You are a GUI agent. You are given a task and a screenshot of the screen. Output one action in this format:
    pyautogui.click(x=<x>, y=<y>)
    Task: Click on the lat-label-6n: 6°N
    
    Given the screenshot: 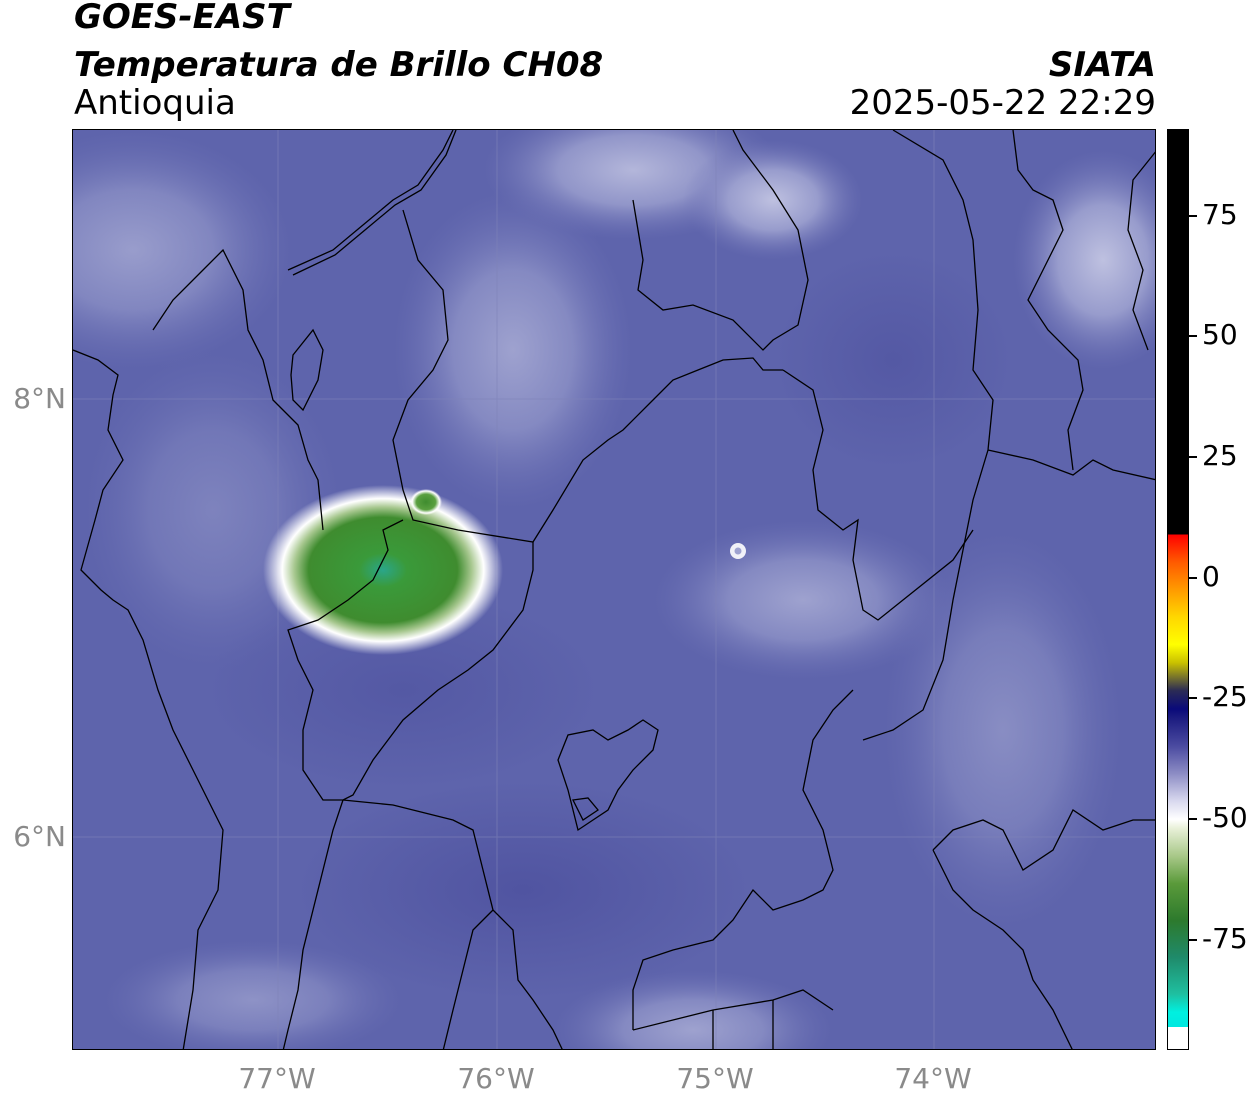 What is the action you would take?
    pyautogui.click(x=39, y=836)
    